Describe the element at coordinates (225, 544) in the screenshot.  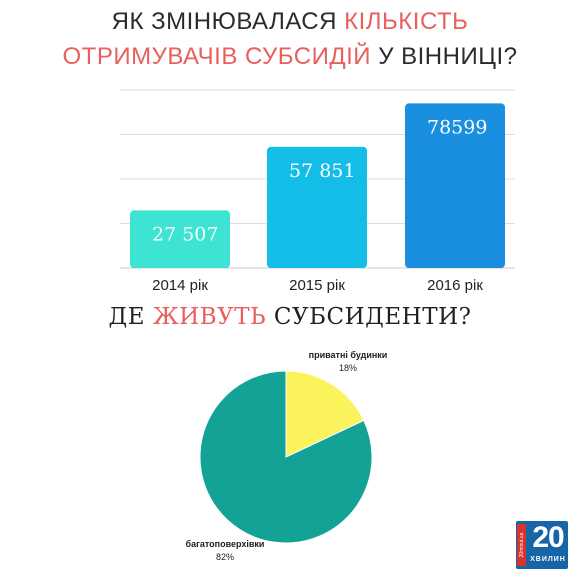
I see `pie-label-name: багатоповерхівки` at that location.